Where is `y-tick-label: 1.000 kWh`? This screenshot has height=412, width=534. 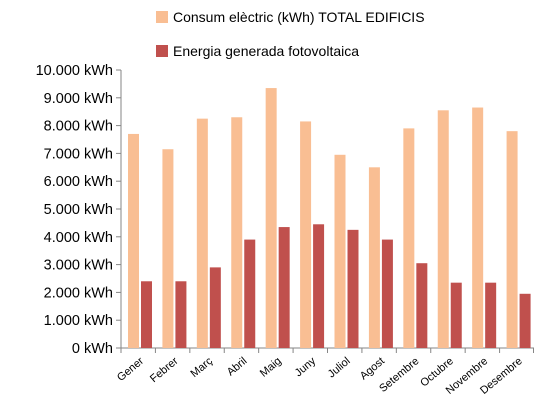
y-tick-label: 1.000 kWh is located at coordinates (78, 321).